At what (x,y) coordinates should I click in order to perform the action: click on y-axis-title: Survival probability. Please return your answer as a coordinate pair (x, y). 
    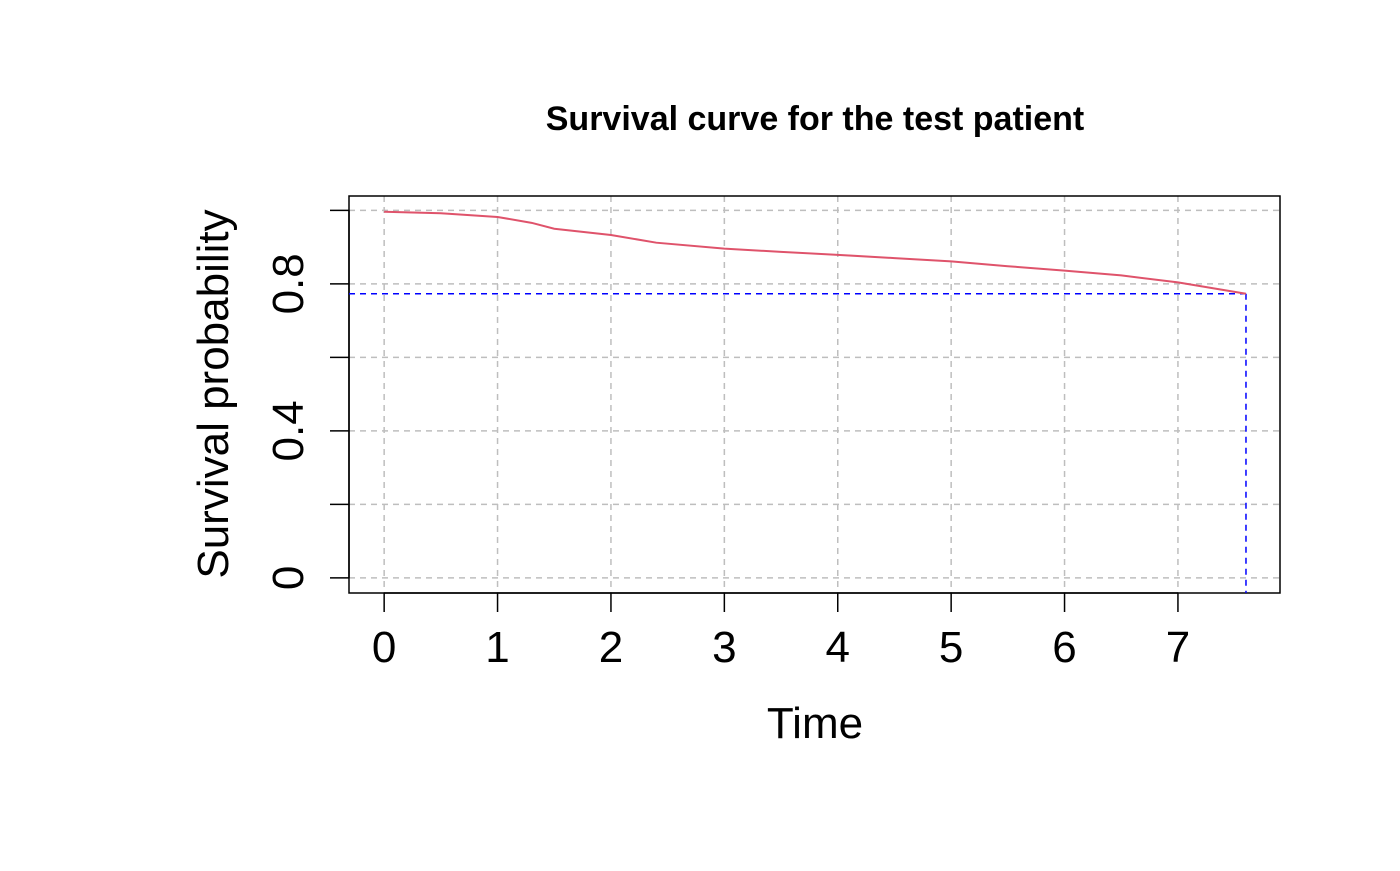
    Looking at the image, I should click on (213, 393).